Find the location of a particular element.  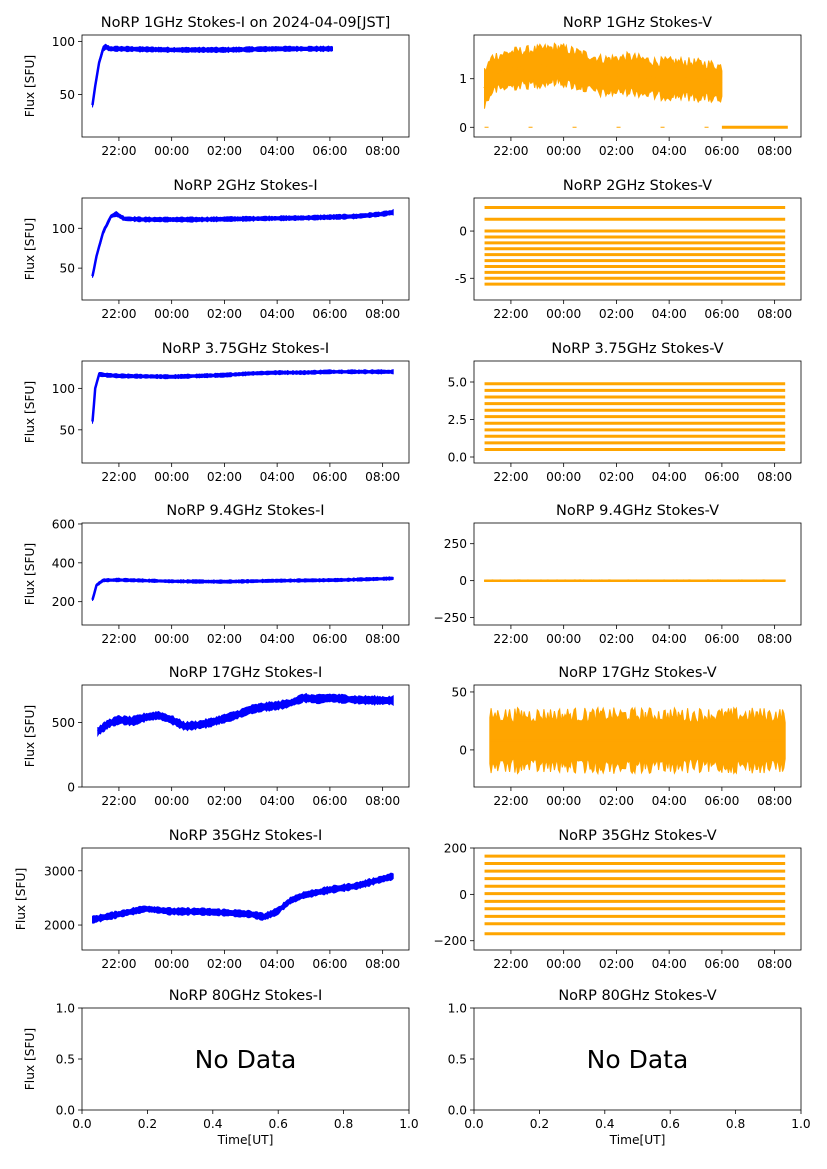

no-data-annotation: No Data is located at coordinates (246, 1059).